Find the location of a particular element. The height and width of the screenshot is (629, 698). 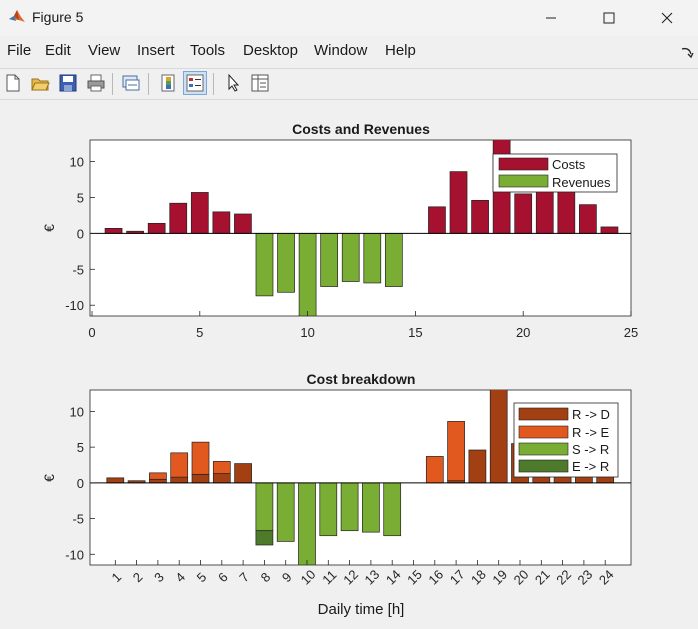

maximize-button is located at coordinates (609, 18).